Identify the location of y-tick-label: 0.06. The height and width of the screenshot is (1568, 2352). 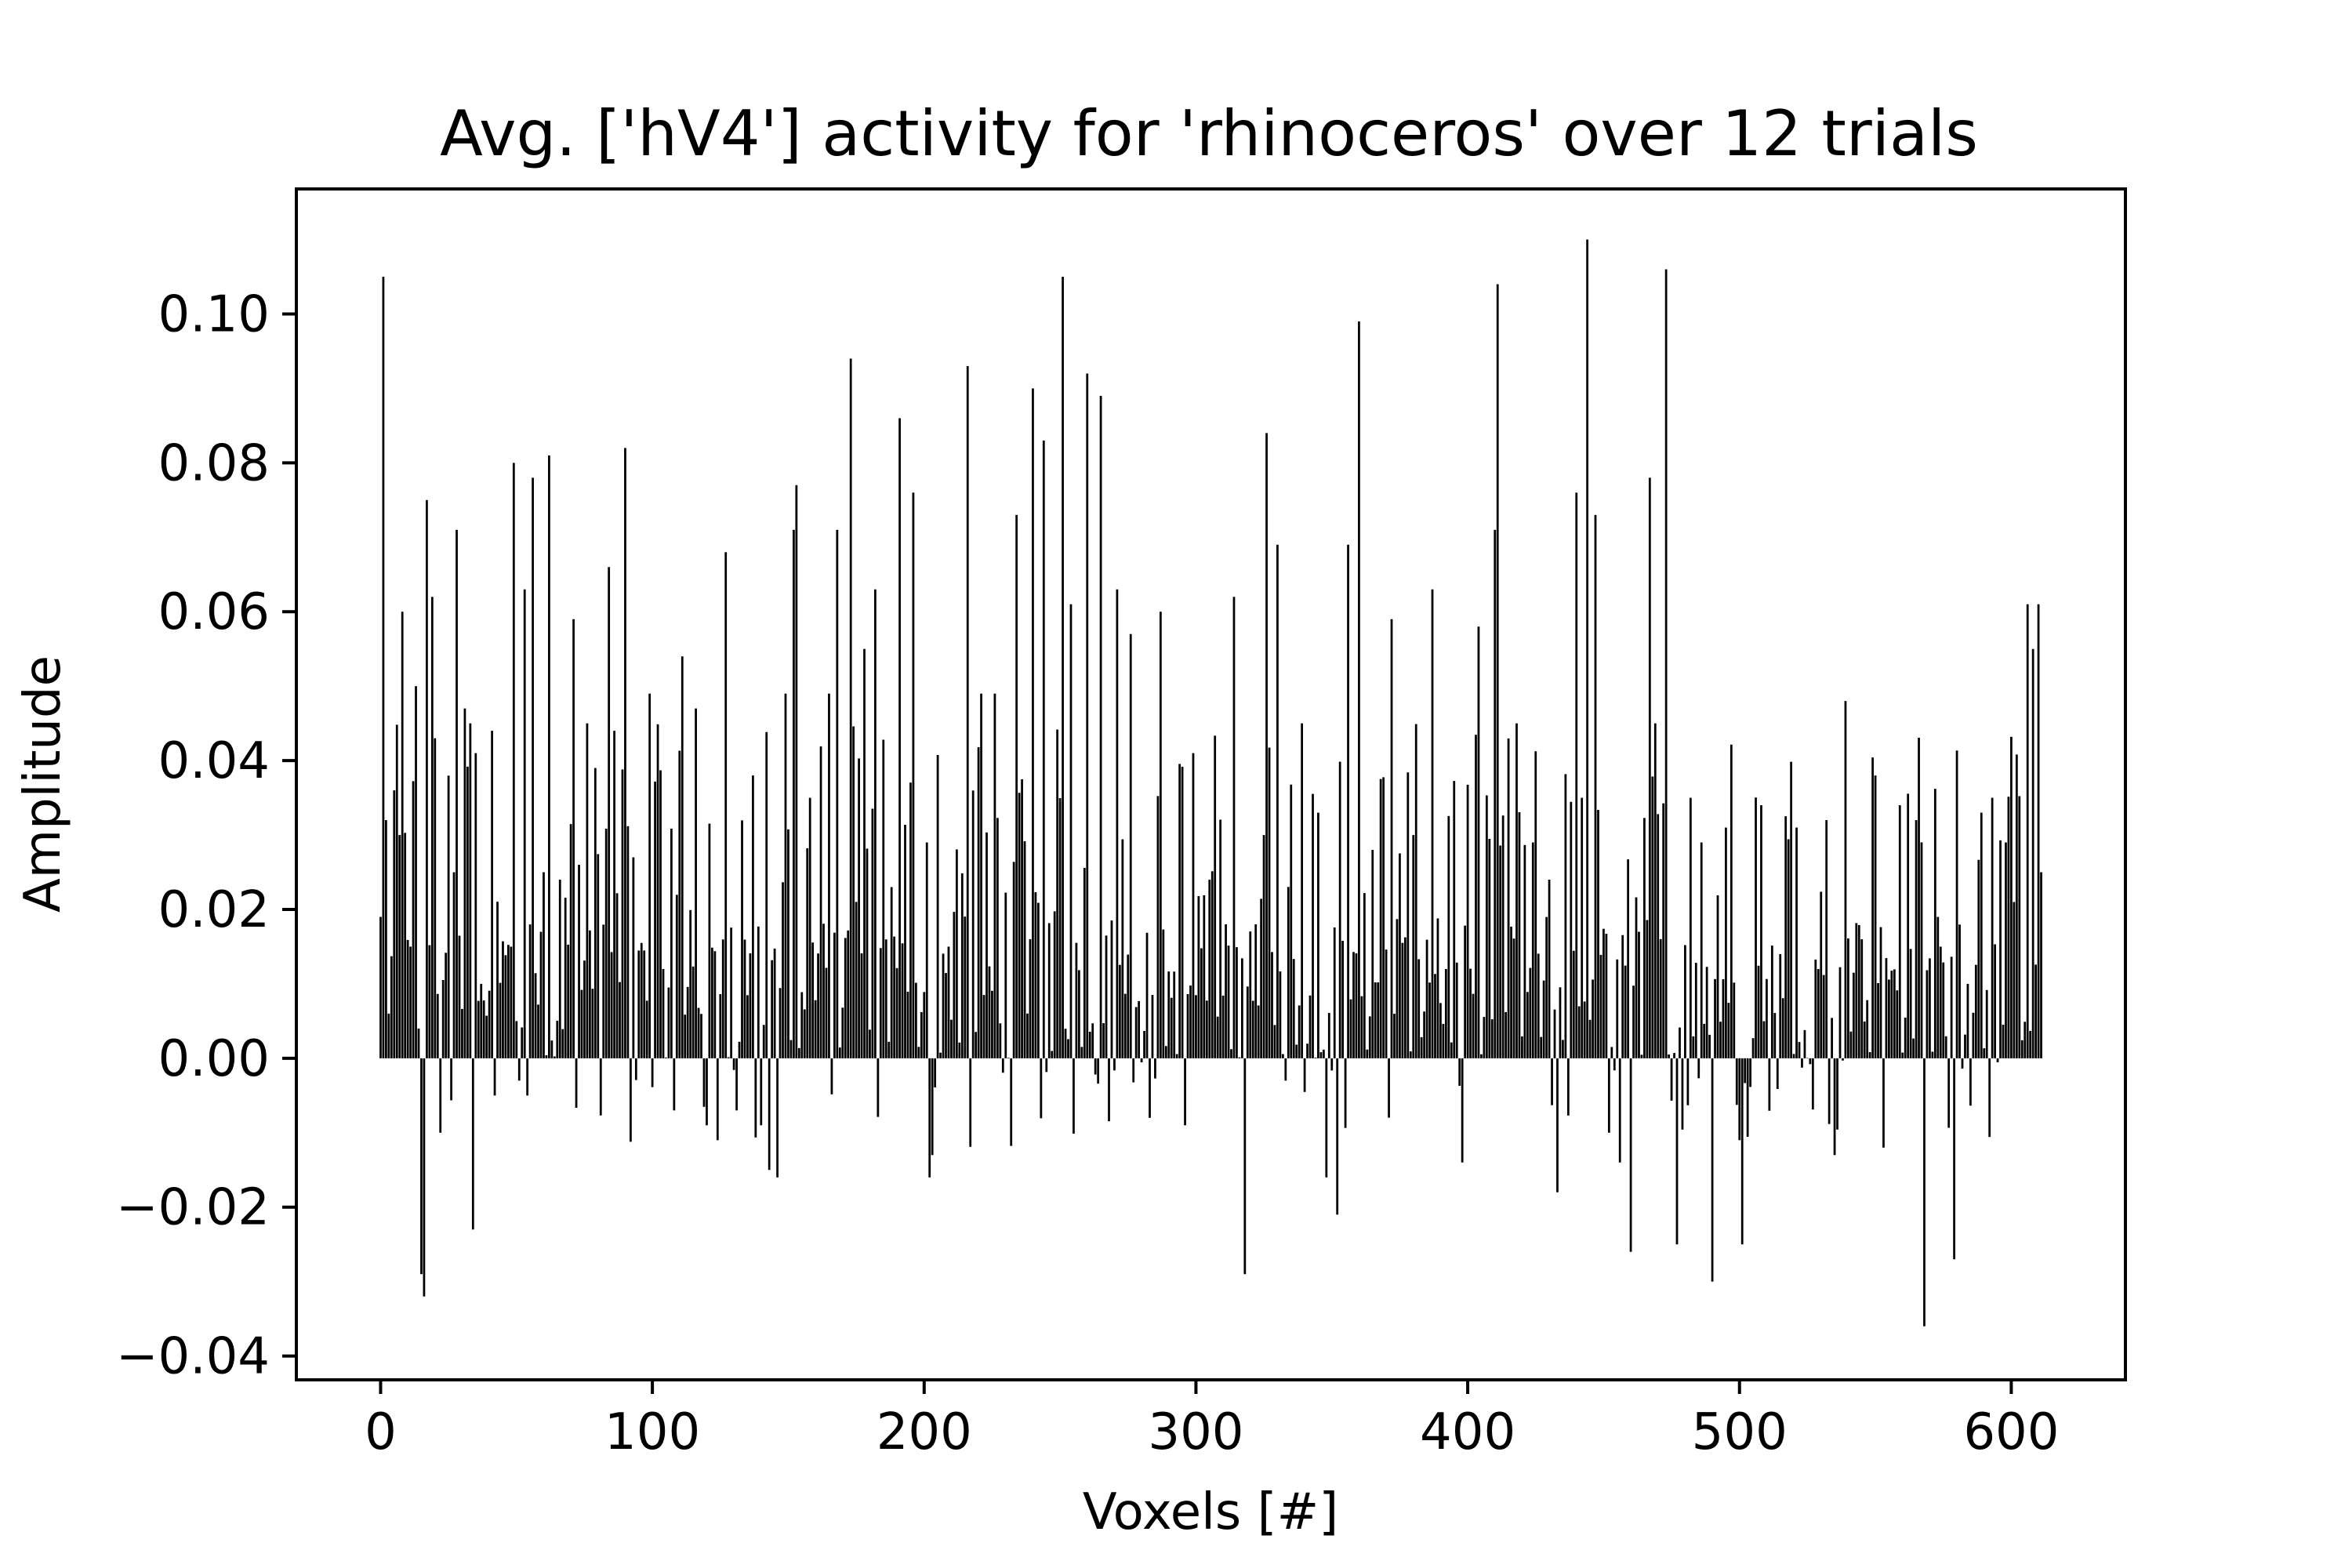
(214, 612).